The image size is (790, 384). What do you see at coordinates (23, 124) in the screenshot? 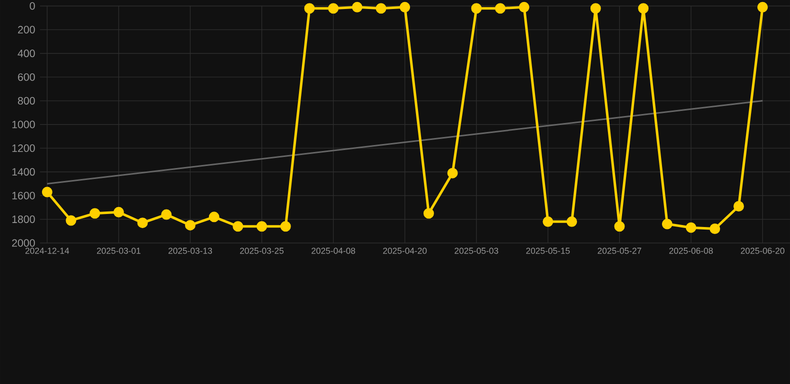
I see `y-tick-label: 1000` at bounding box center [23, 124].